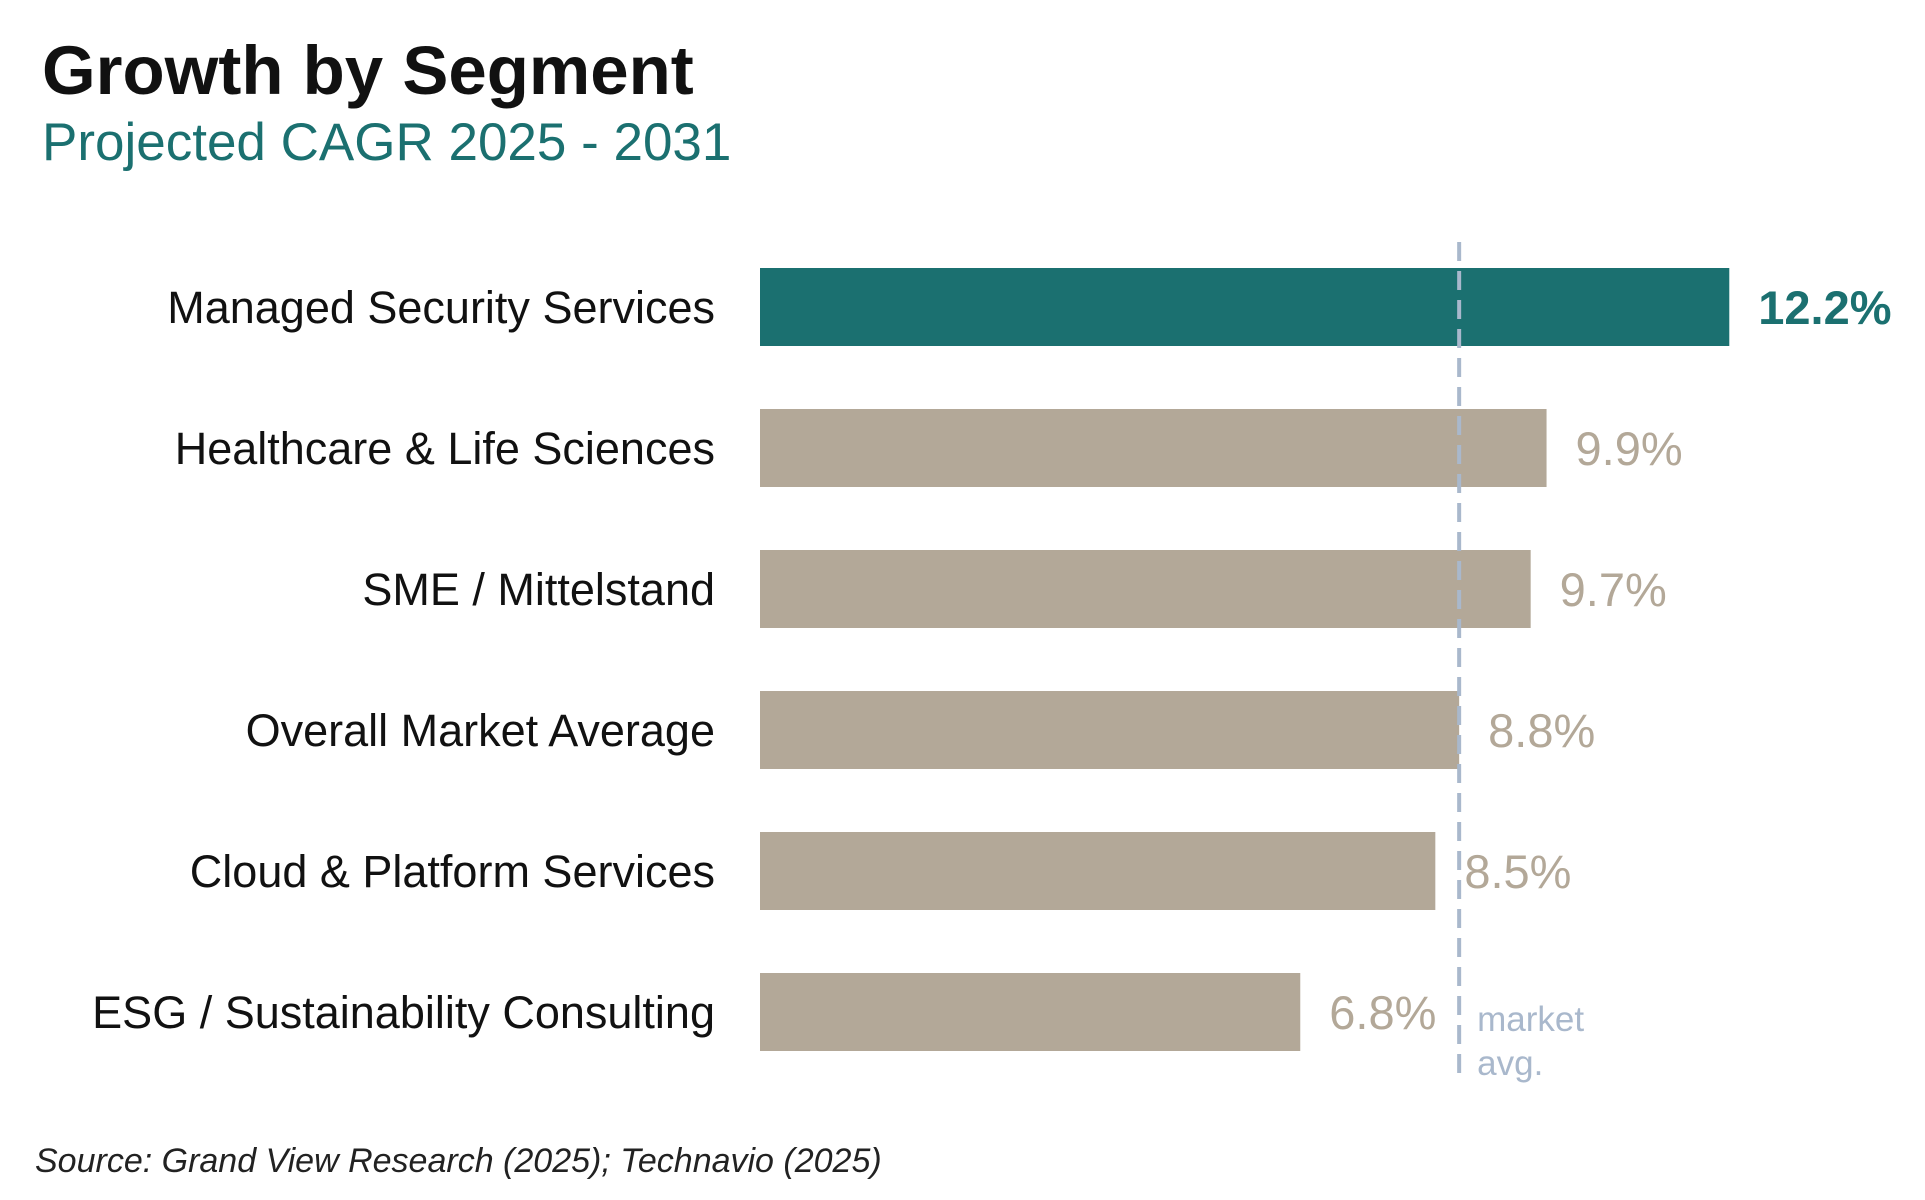 The width and height of the screenshot is (1925, 1200). What do you see at coordinates (538, 589) in the screenshot?
I see `category-label: SME / Mittelstand` at bounding box center [538, 589].